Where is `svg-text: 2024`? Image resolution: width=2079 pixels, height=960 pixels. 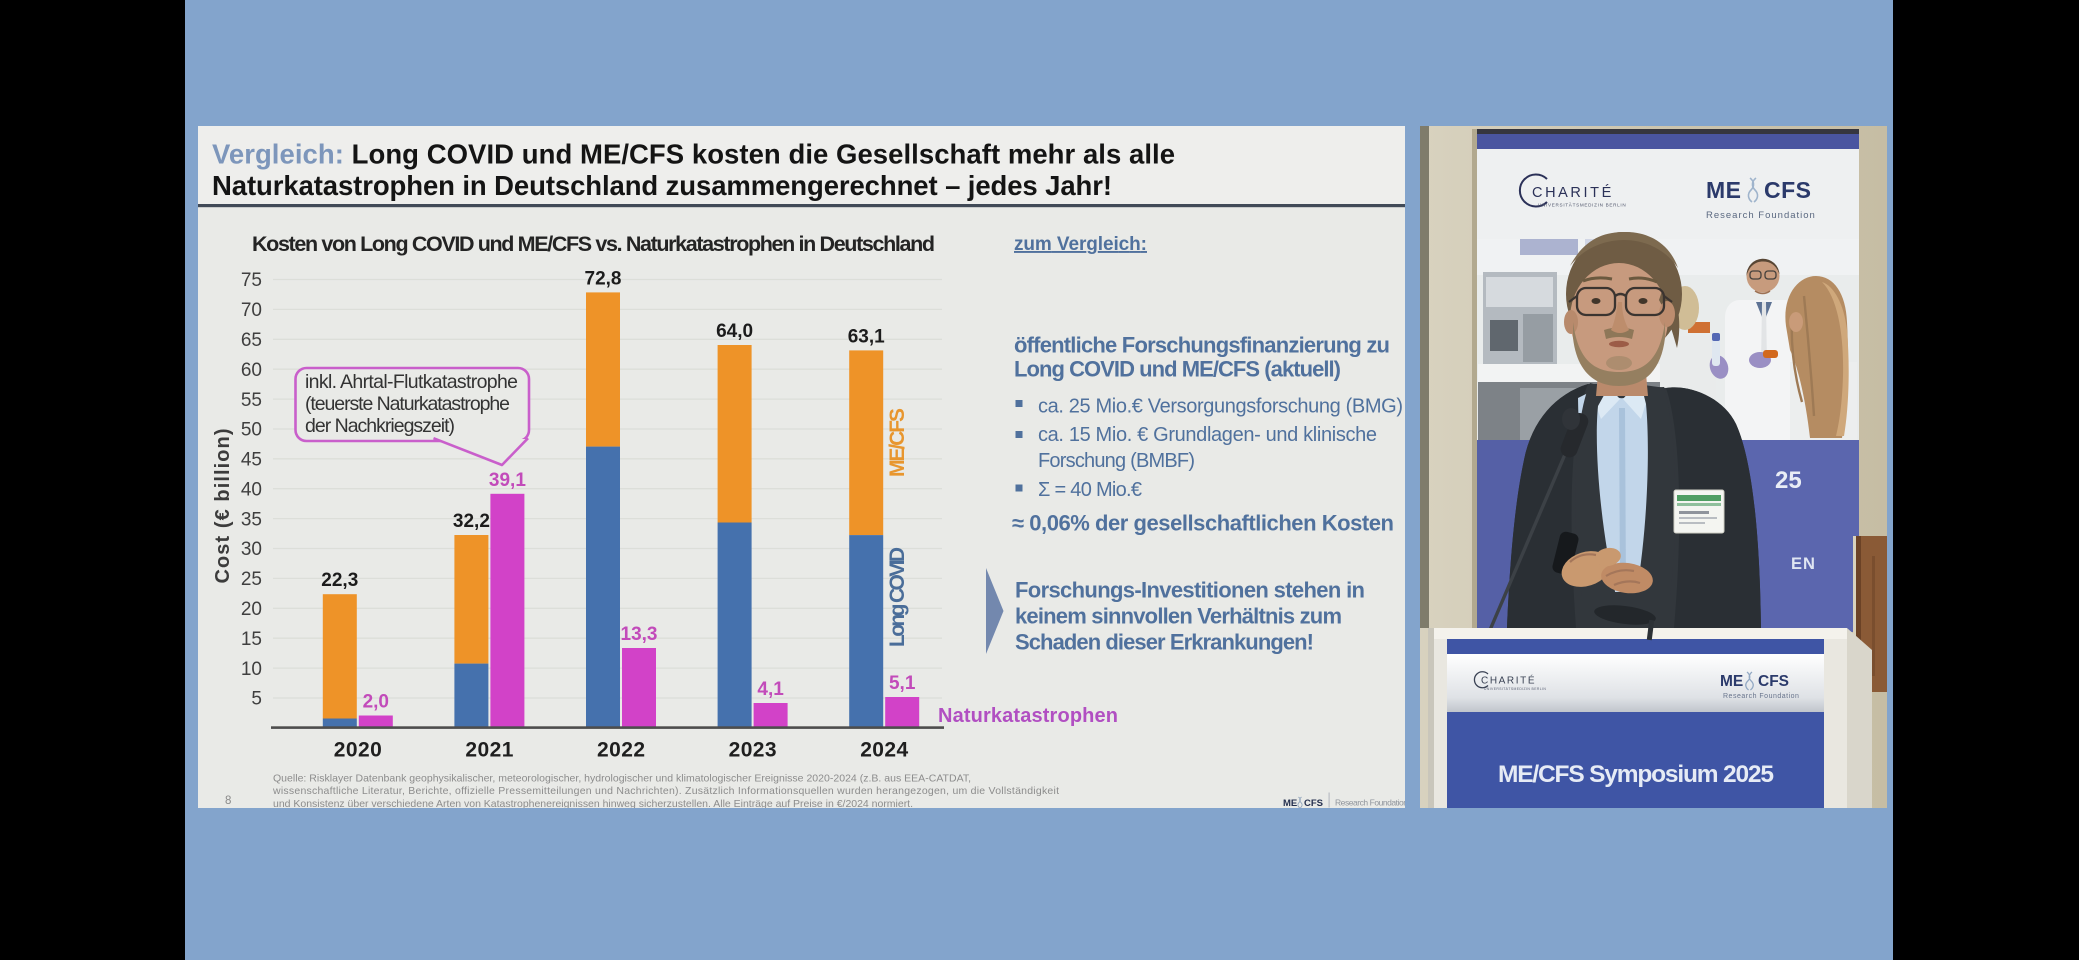
svg-text: 2024 is located at coordinates (884, 750).